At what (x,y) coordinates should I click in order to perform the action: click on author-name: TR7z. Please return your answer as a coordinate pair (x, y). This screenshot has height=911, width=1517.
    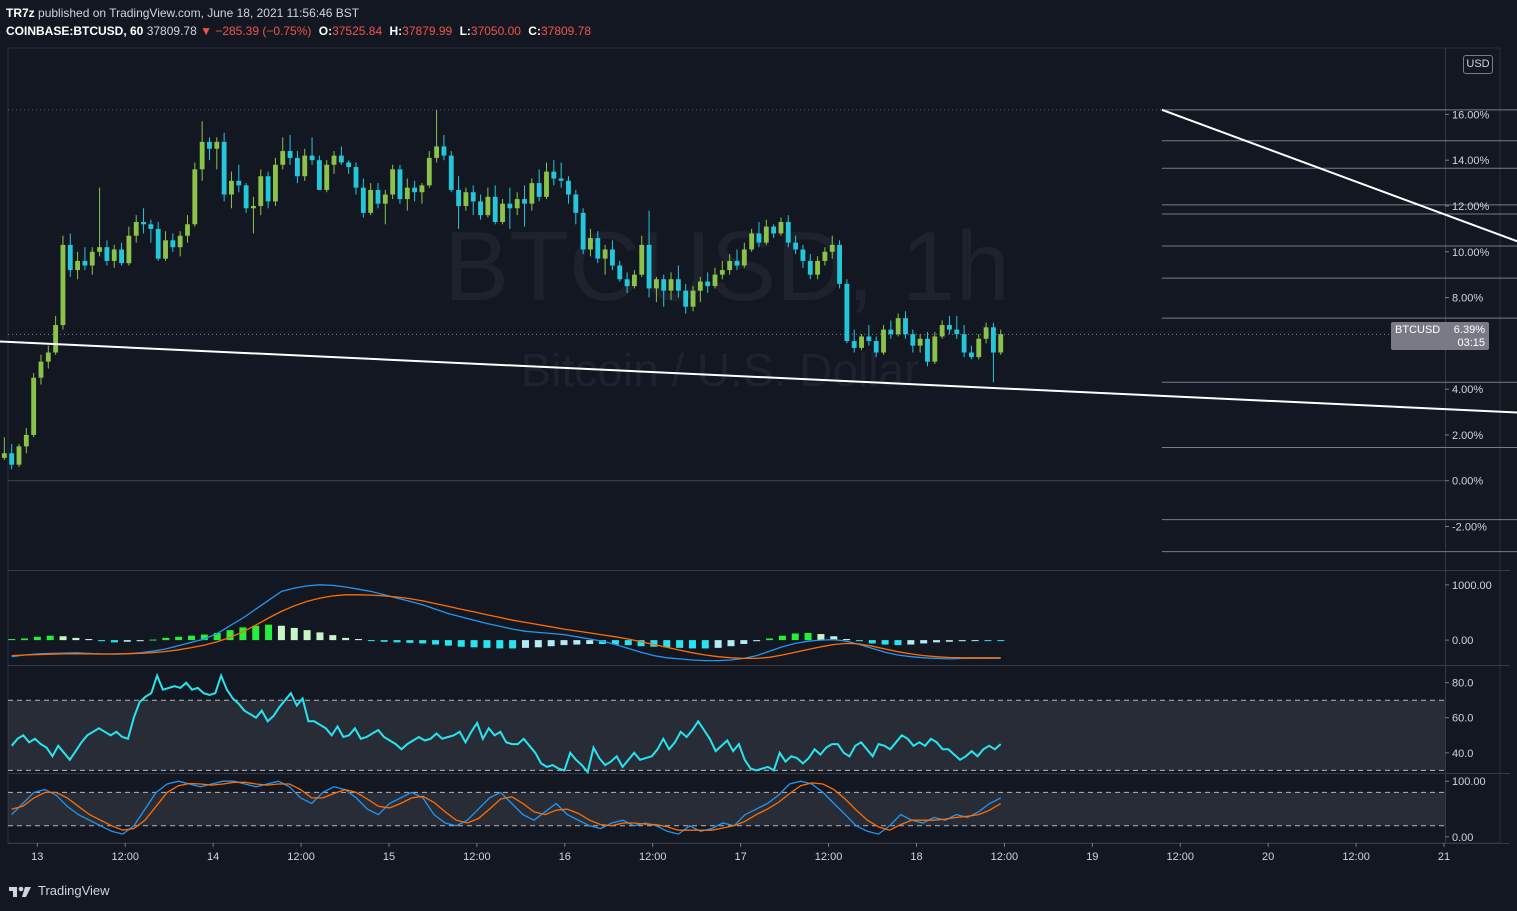
    Looking at the image, I should click on (20, 13).